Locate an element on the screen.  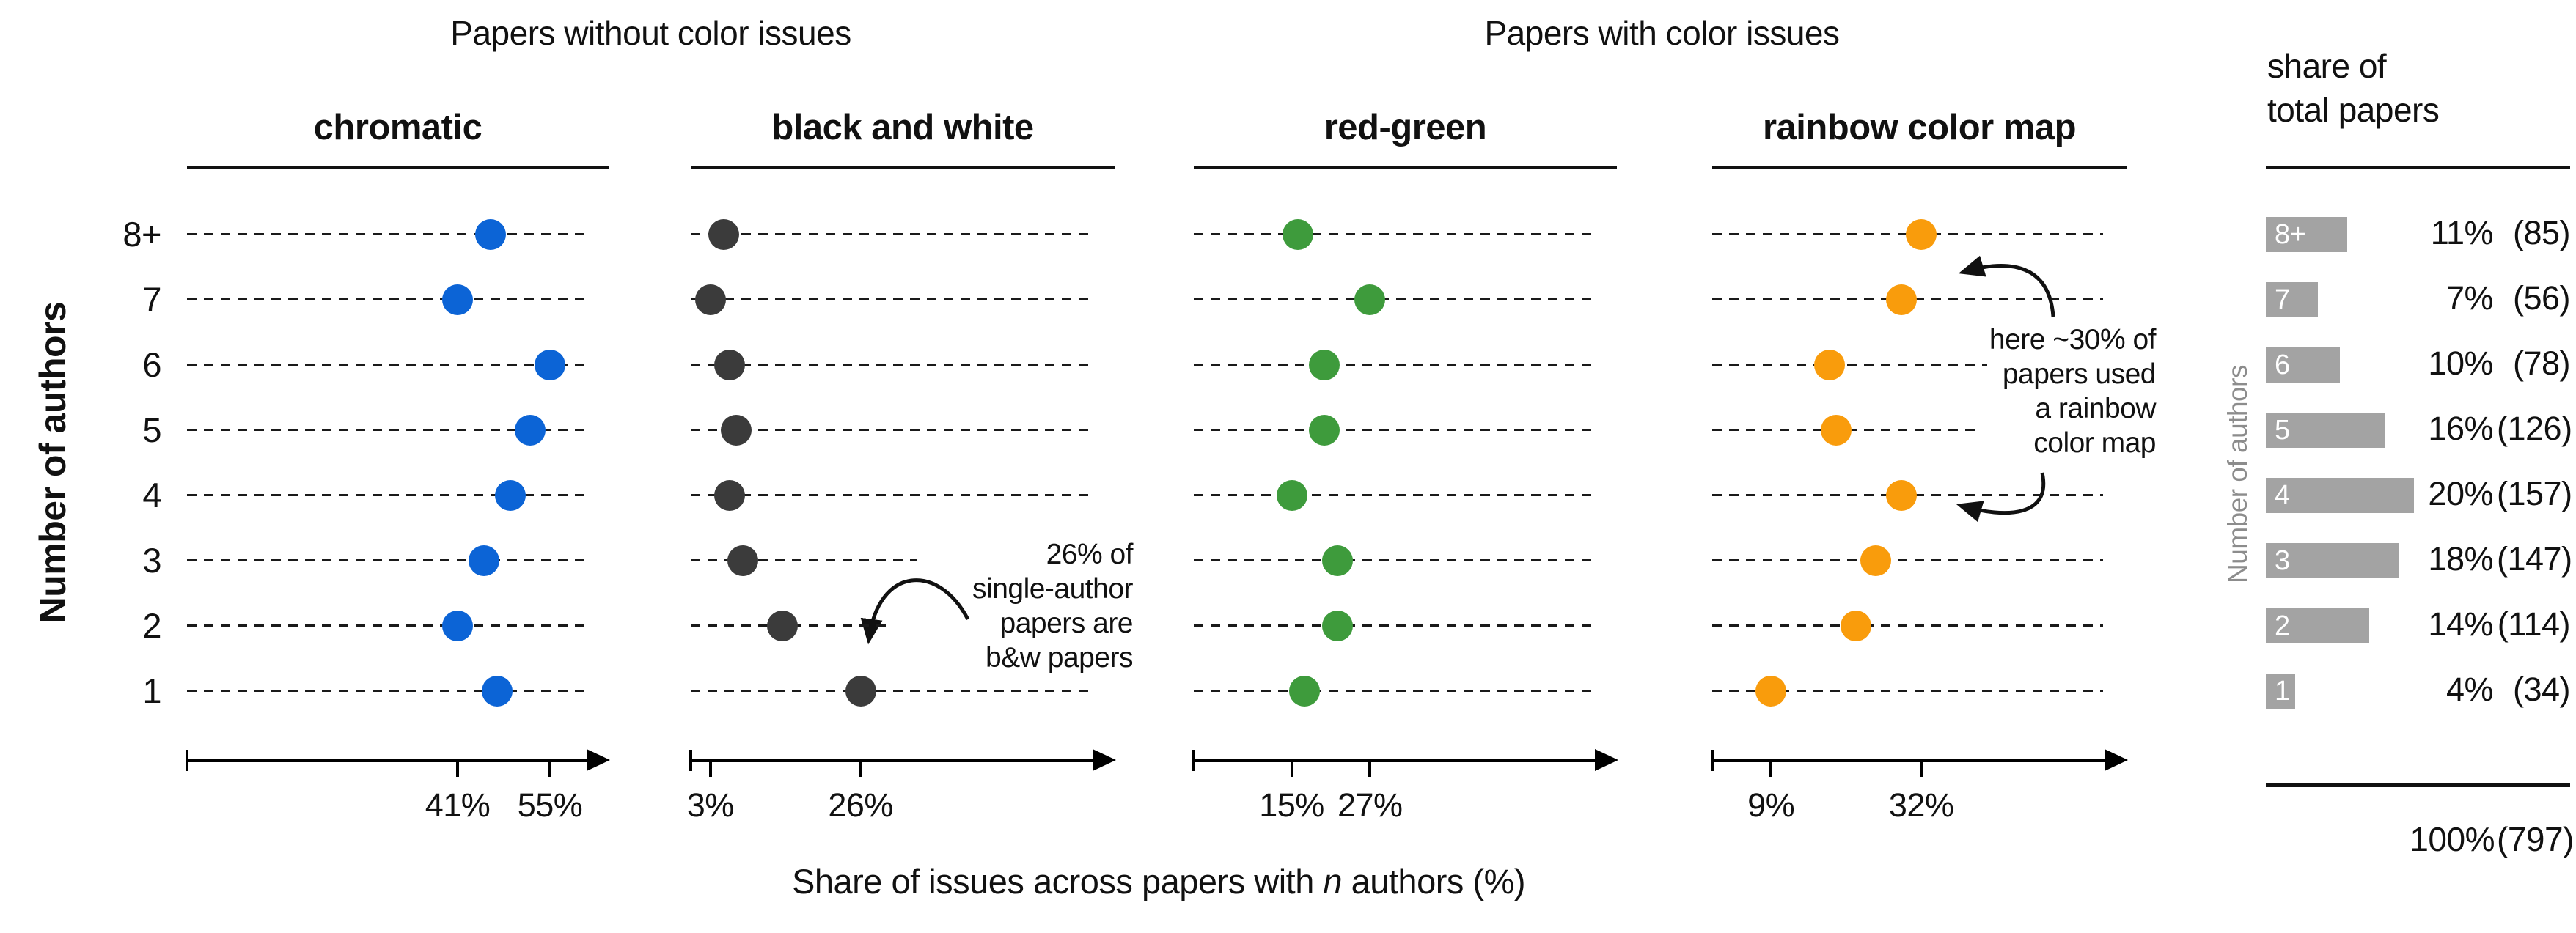
bar-8+: 8+ is located at coordinates (2307, 235).